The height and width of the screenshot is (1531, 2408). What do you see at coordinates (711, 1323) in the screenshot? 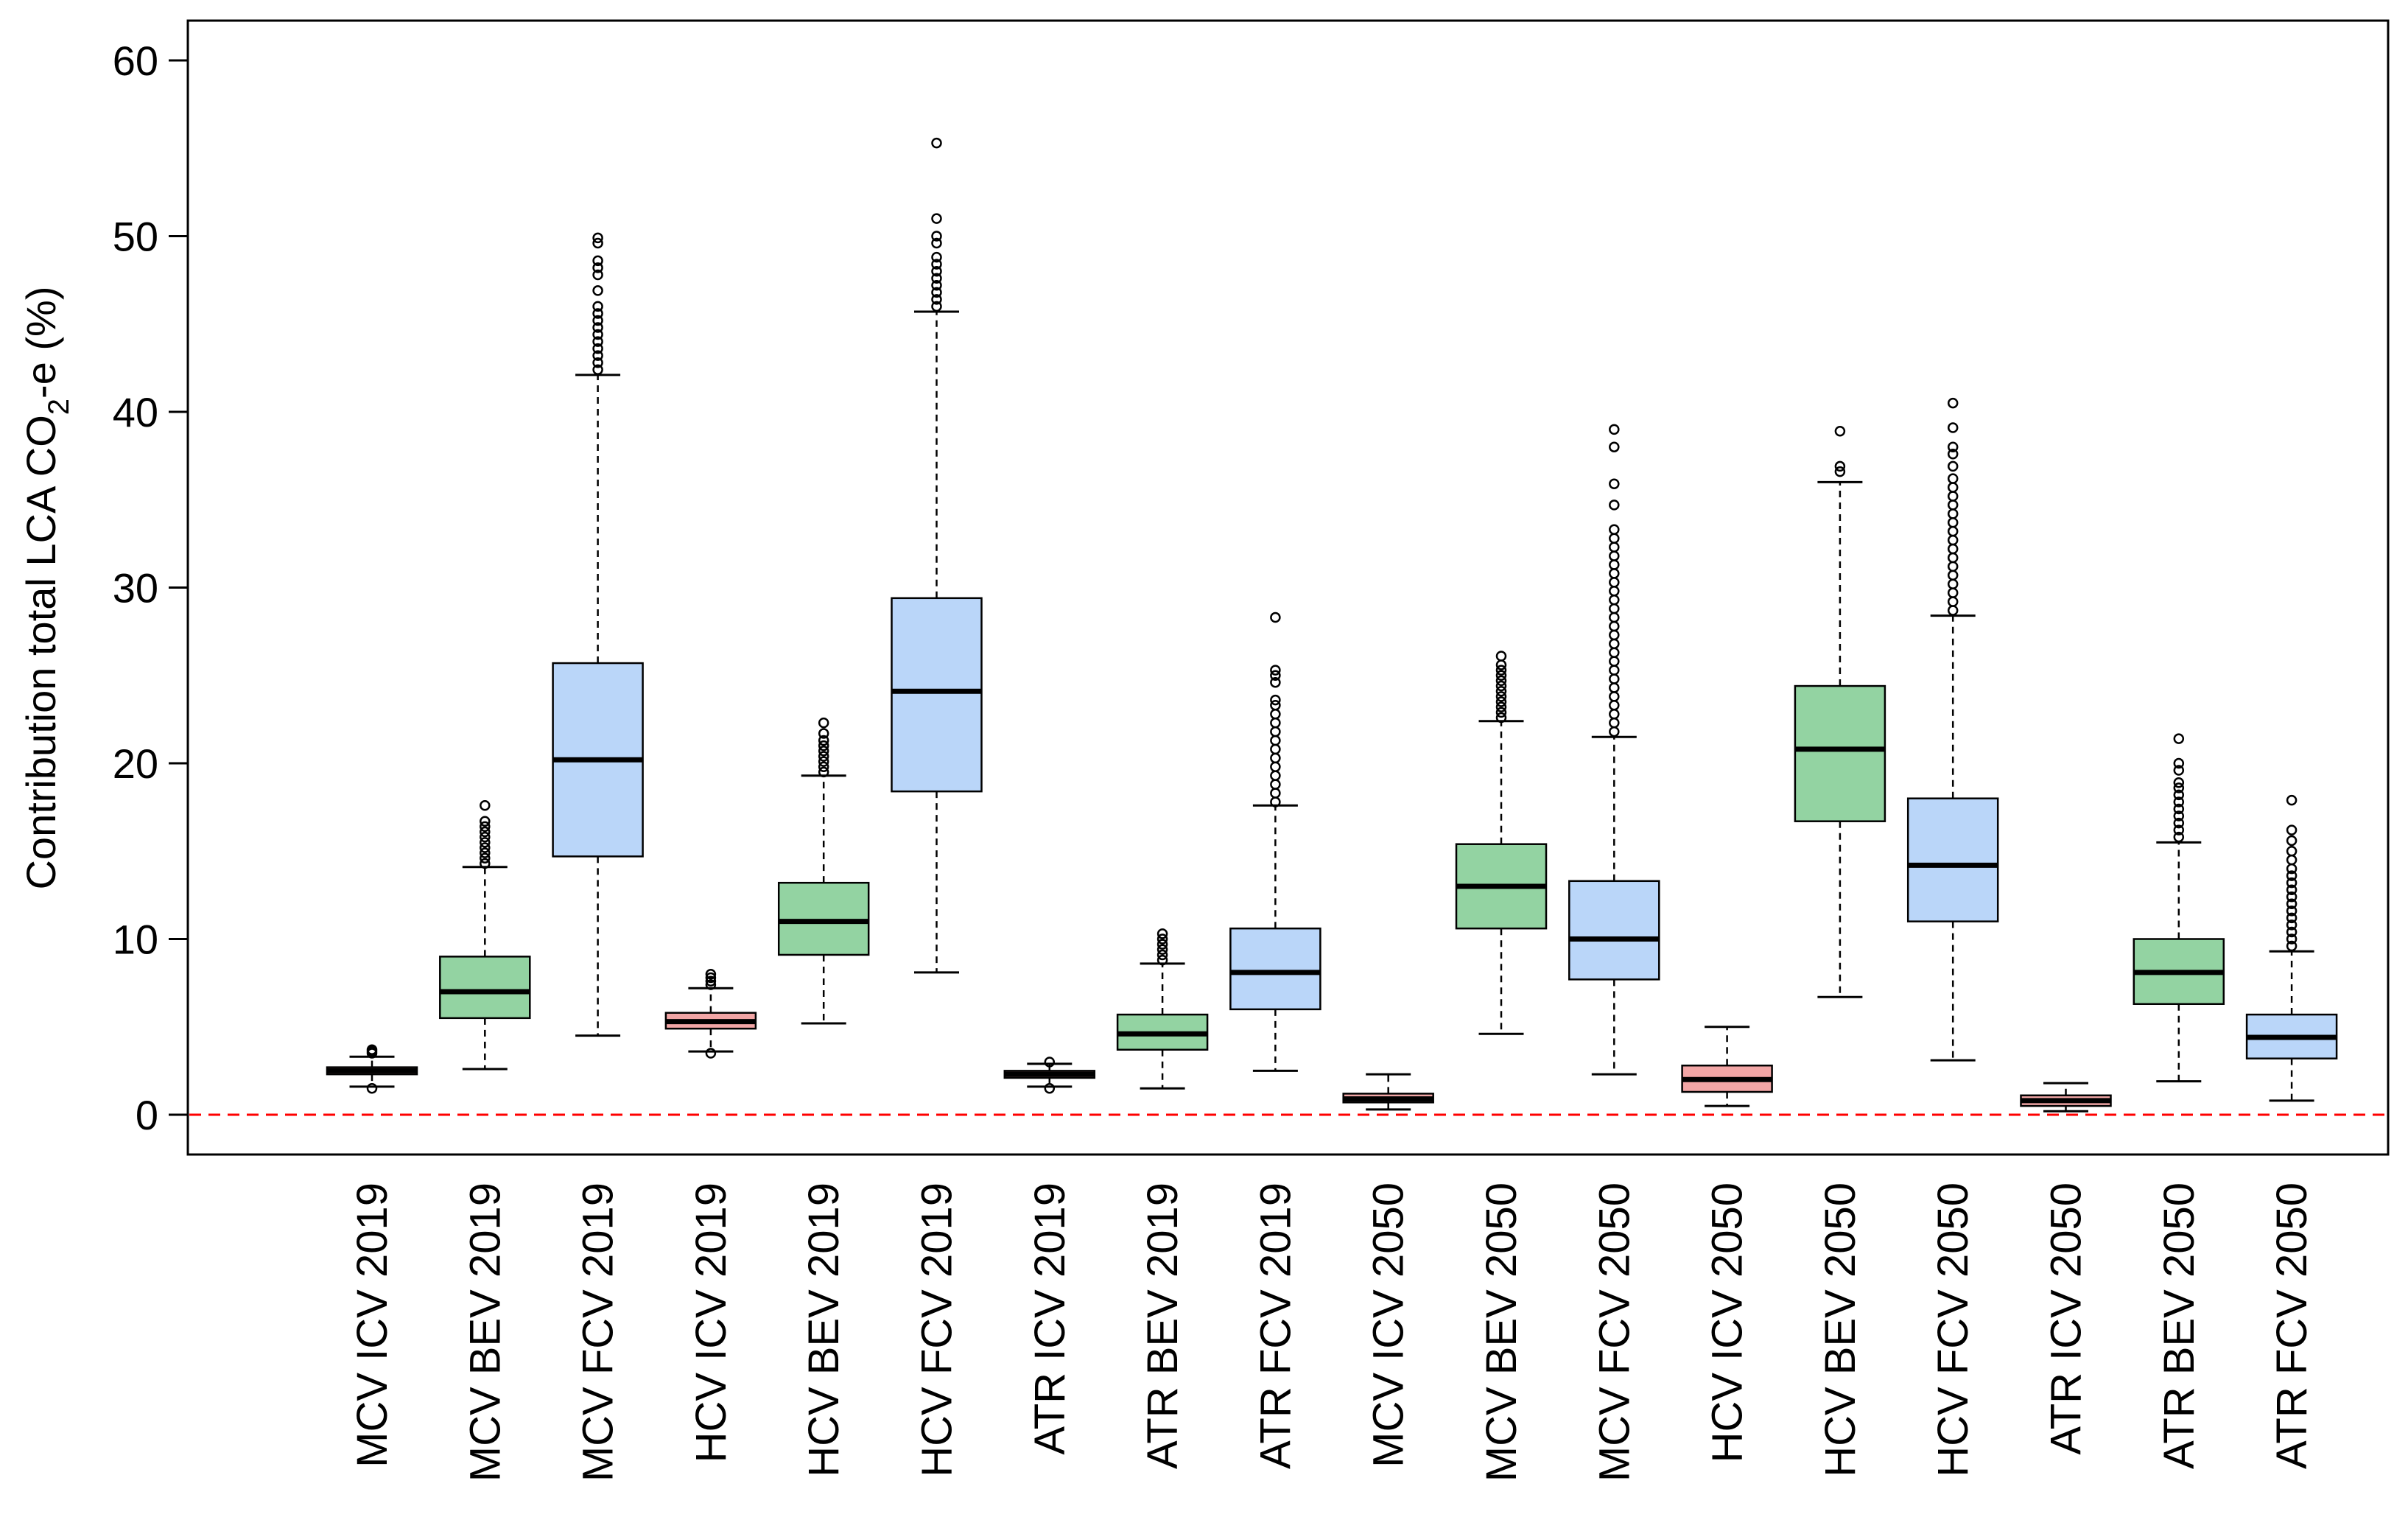
I see `x-tick-label: HCV ICV 2019` at bounding box center [711, 1323].